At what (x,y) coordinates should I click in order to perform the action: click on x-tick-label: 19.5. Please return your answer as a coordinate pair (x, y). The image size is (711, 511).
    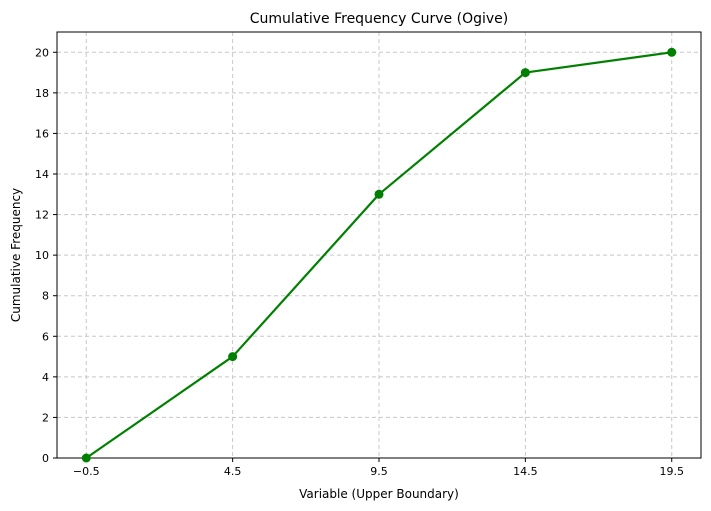
    Looking at the image, I should click on (671, 471).